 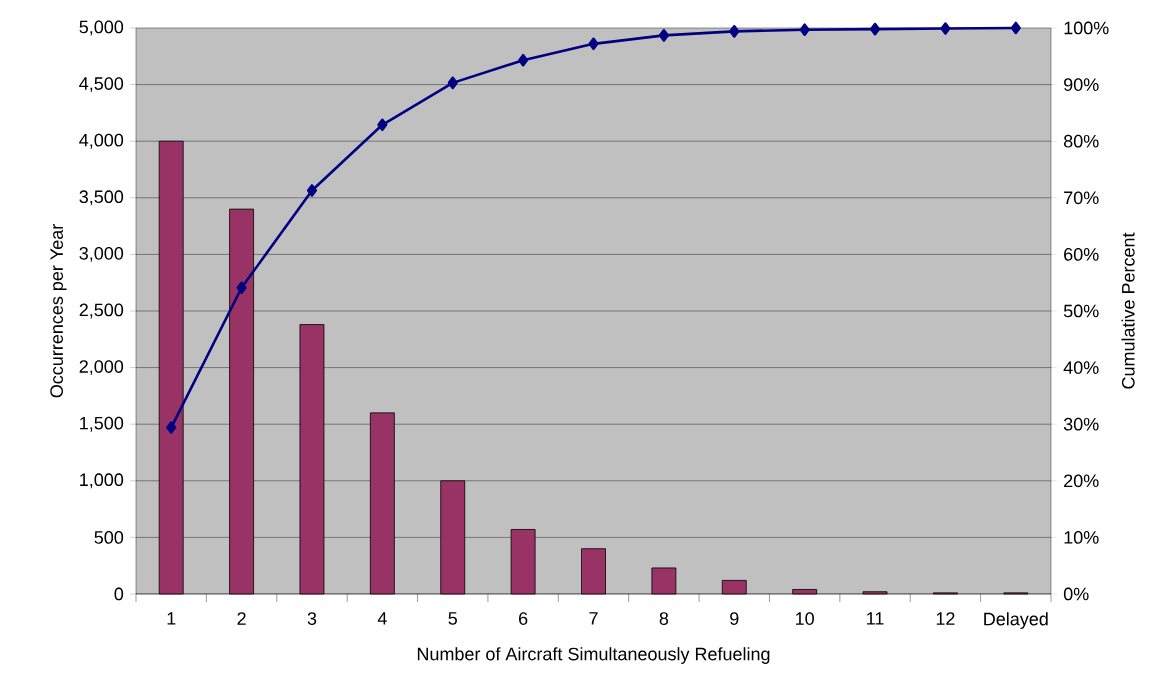 What do you see at coordinates (101, 254) in the screenshot?
I see `y-tick-label: 3,000` at bounding box center [101, 254].